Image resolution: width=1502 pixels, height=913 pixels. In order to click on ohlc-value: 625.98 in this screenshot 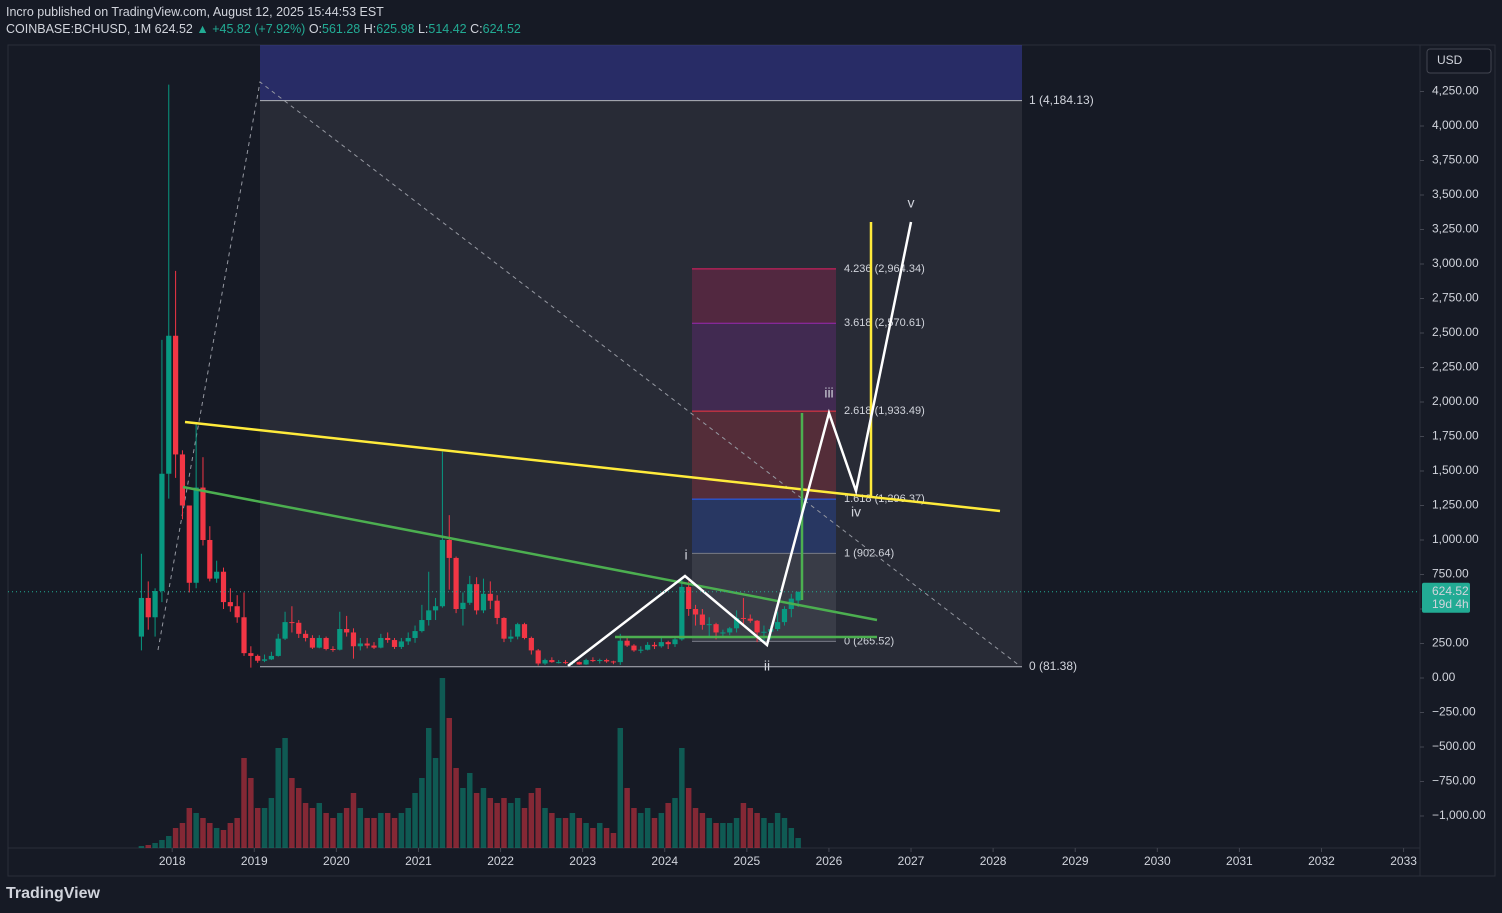, I will do `click(395, 29)`.